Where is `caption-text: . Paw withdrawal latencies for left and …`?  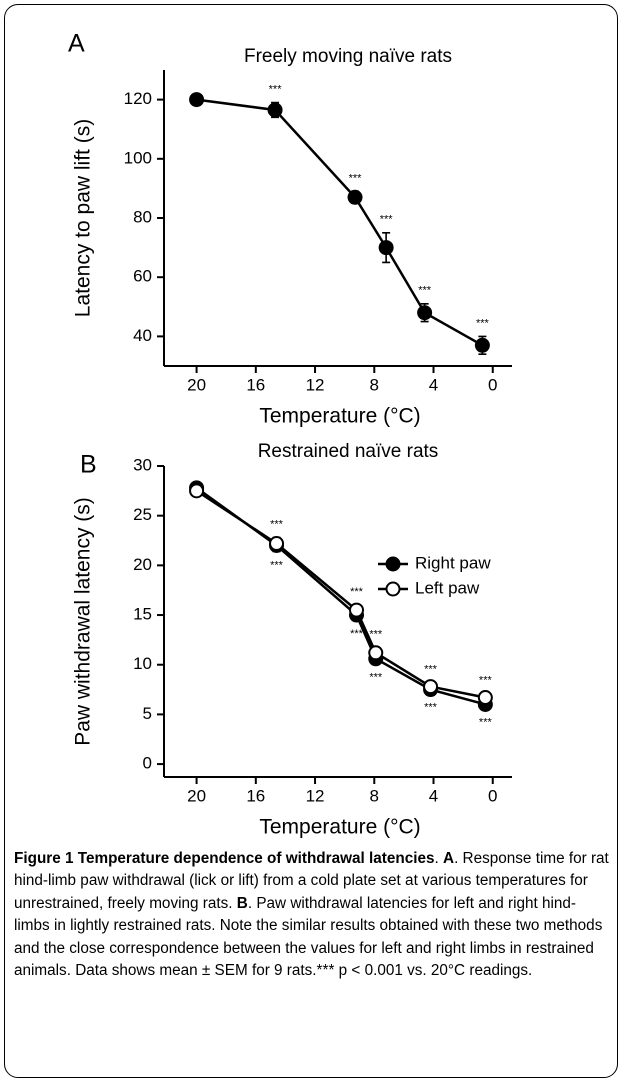 caption-text: . Paw withdrawal latencies for left and … is located at coordinates (308, 937).